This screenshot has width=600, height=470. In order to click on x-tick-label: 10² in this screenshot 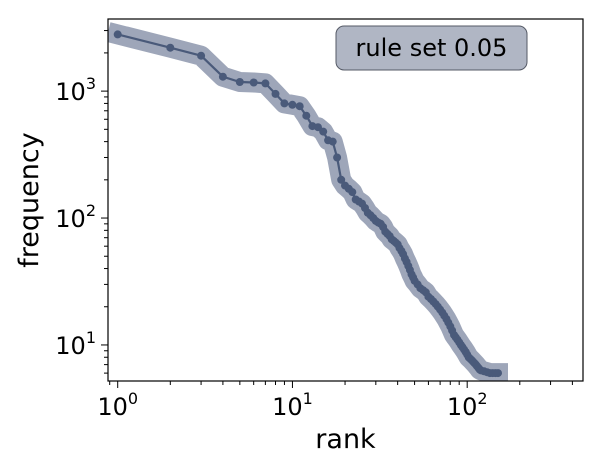, I will do `click(467, 405)`.